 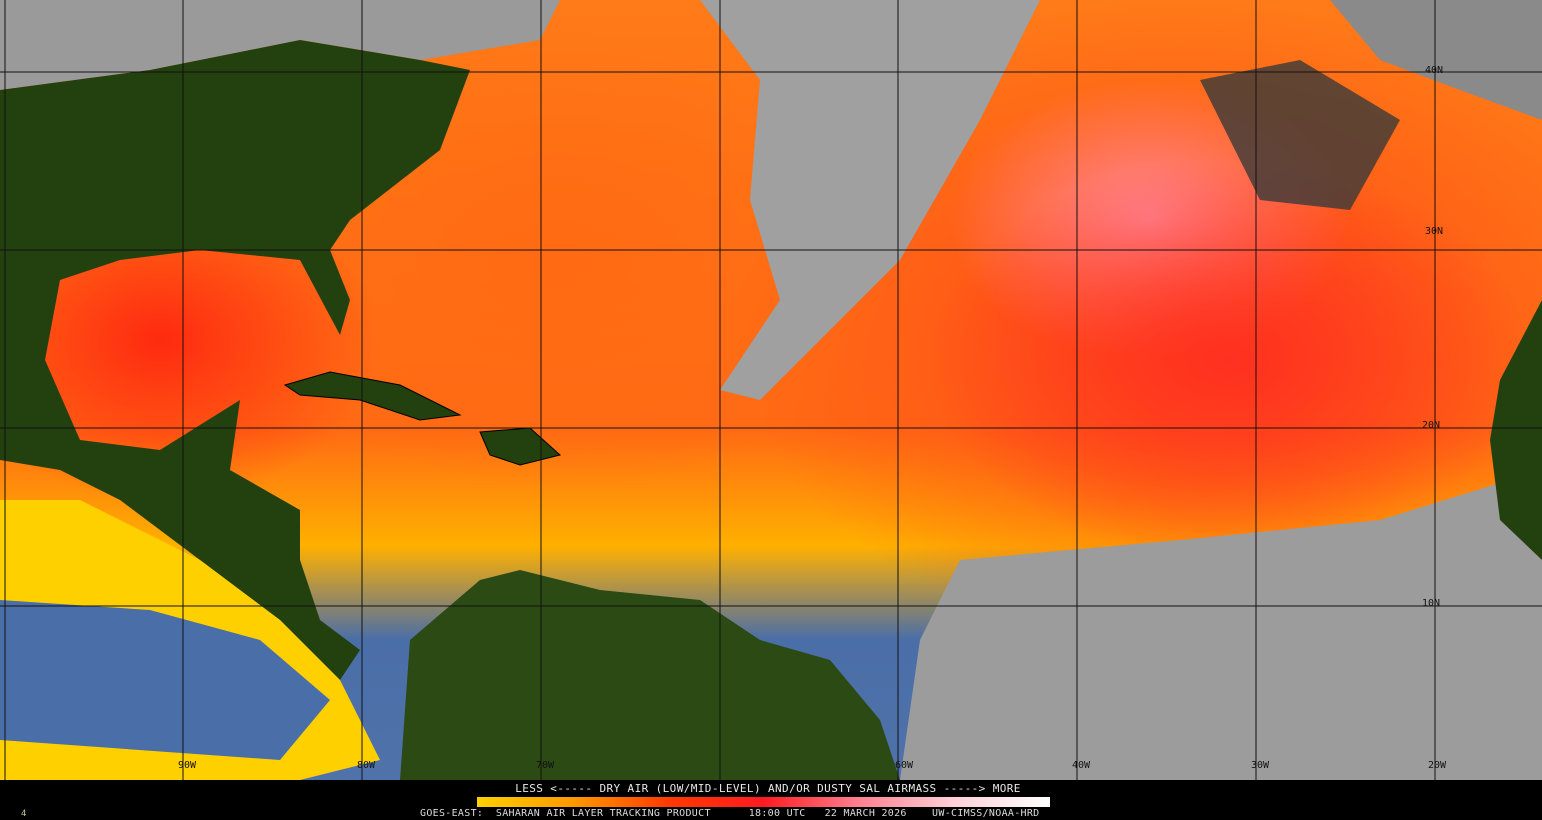 I want to click on lat-label: 10N, so click(x=1431, y=603).